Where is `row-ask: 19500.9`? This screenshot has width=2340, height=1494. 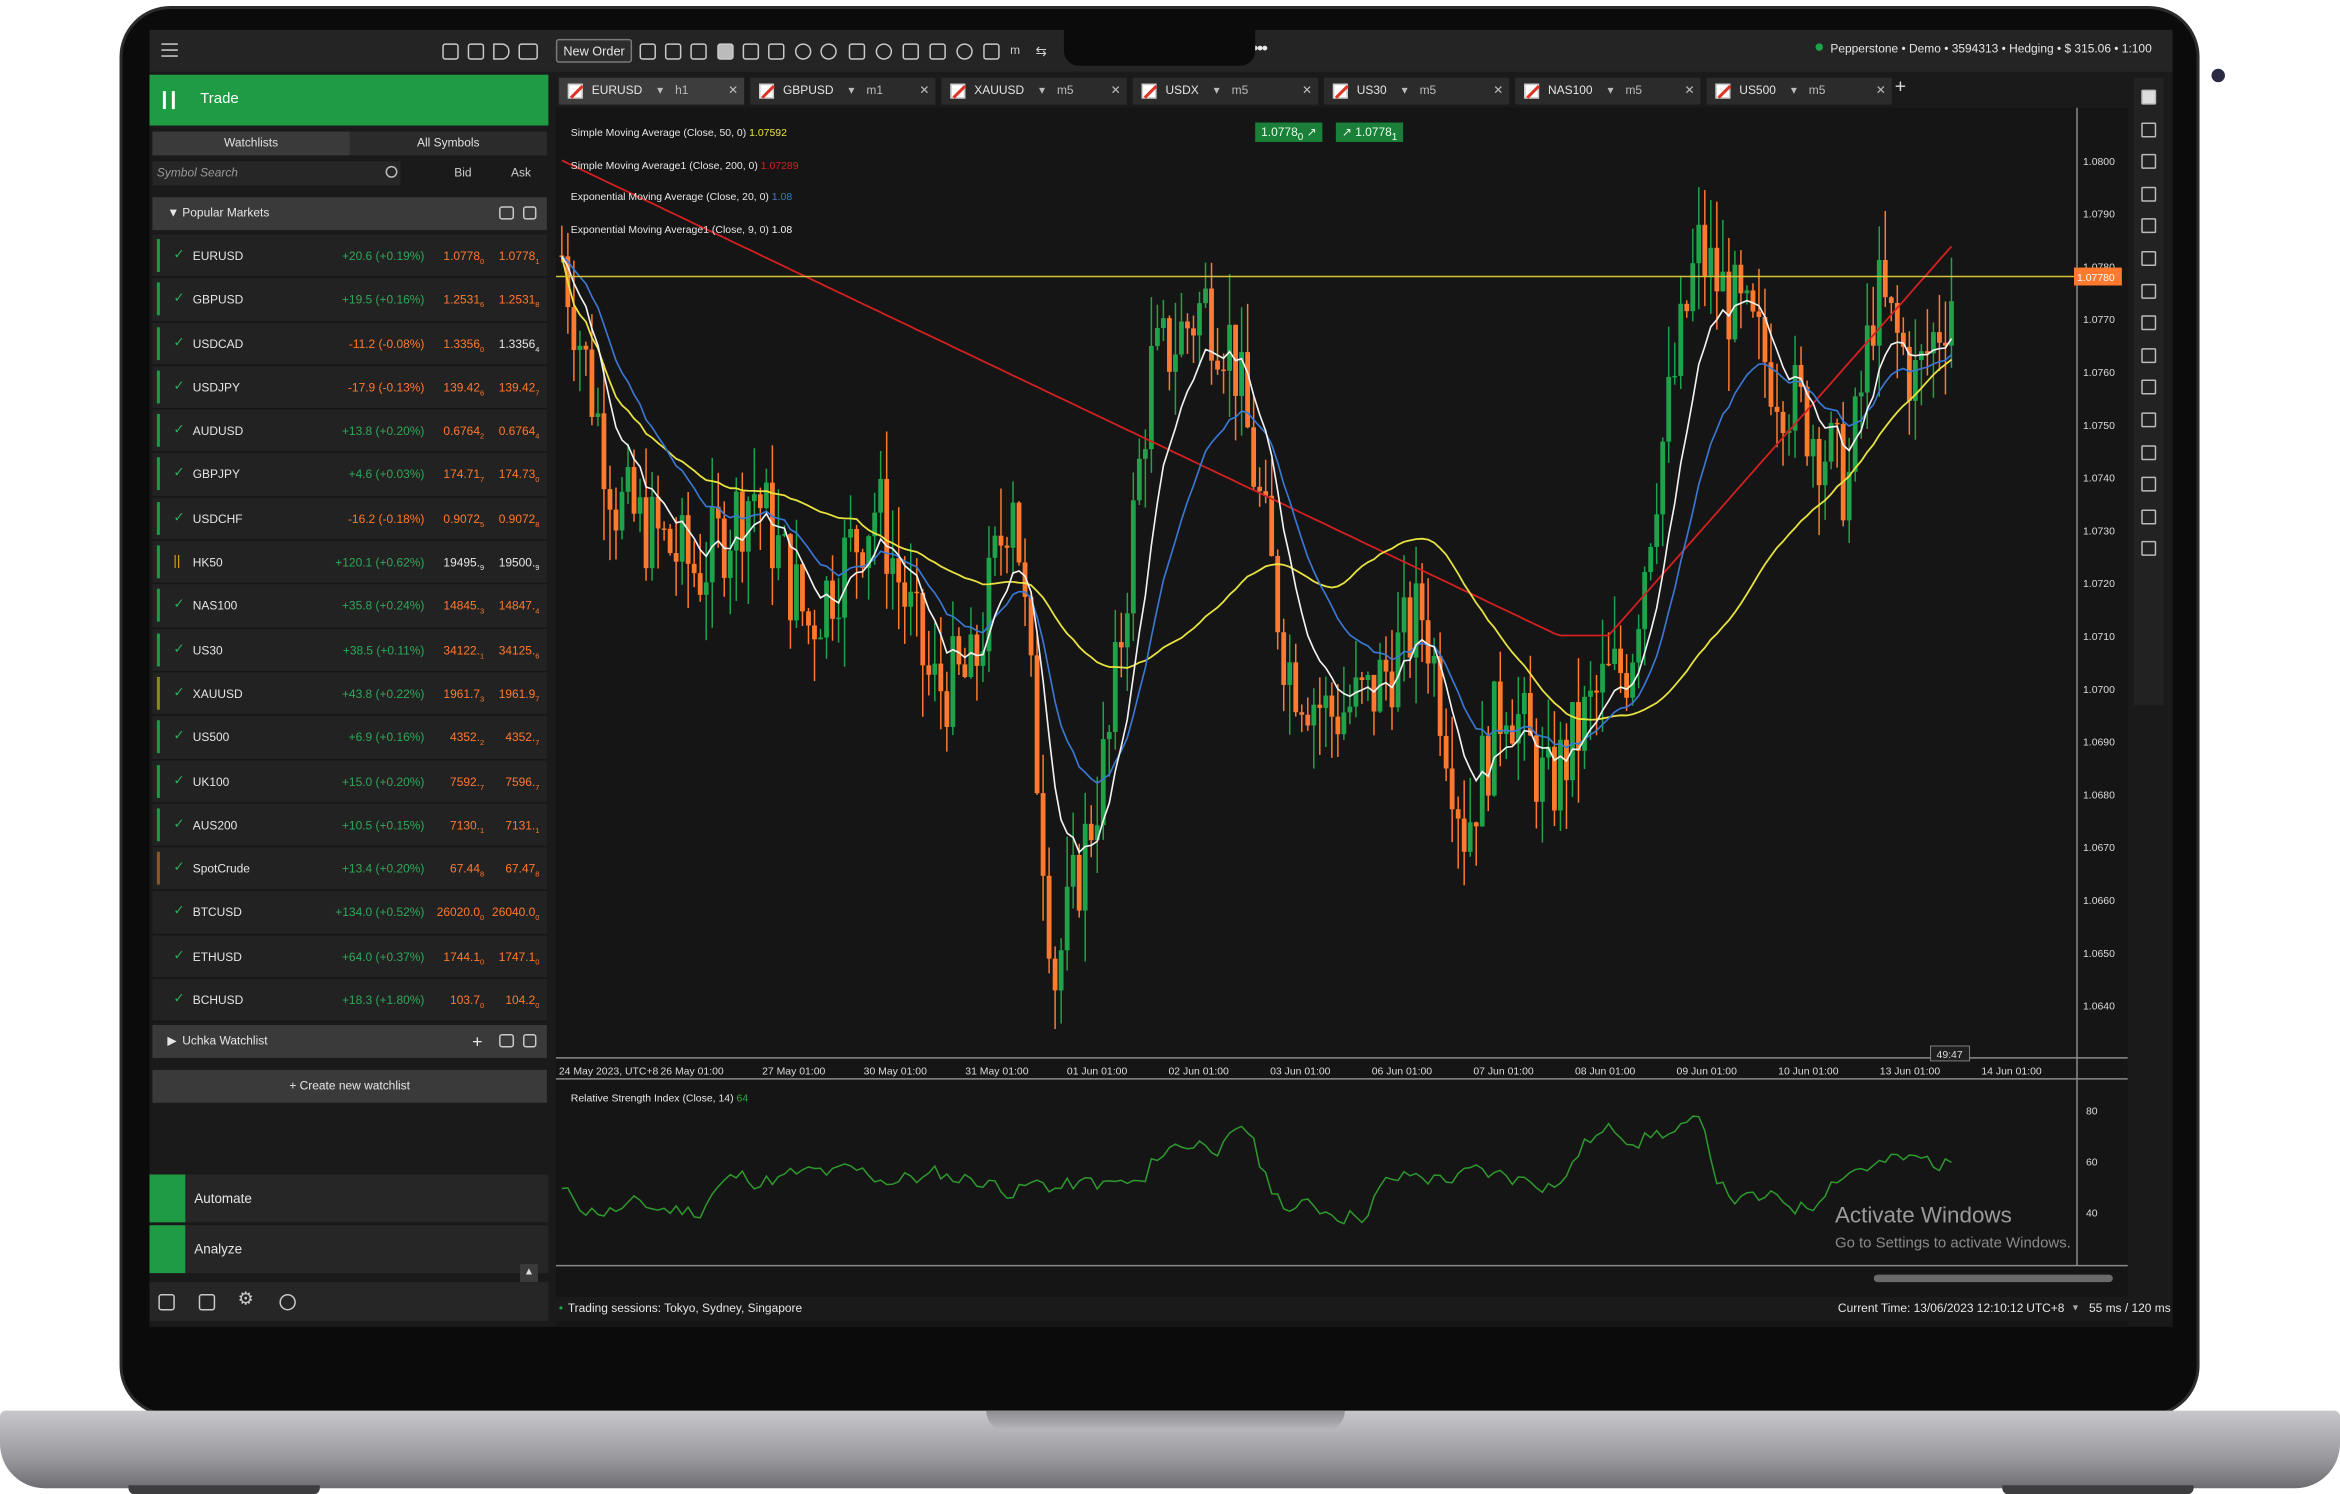
row-ask: 19500.9 is located at coordinates (519, 566).